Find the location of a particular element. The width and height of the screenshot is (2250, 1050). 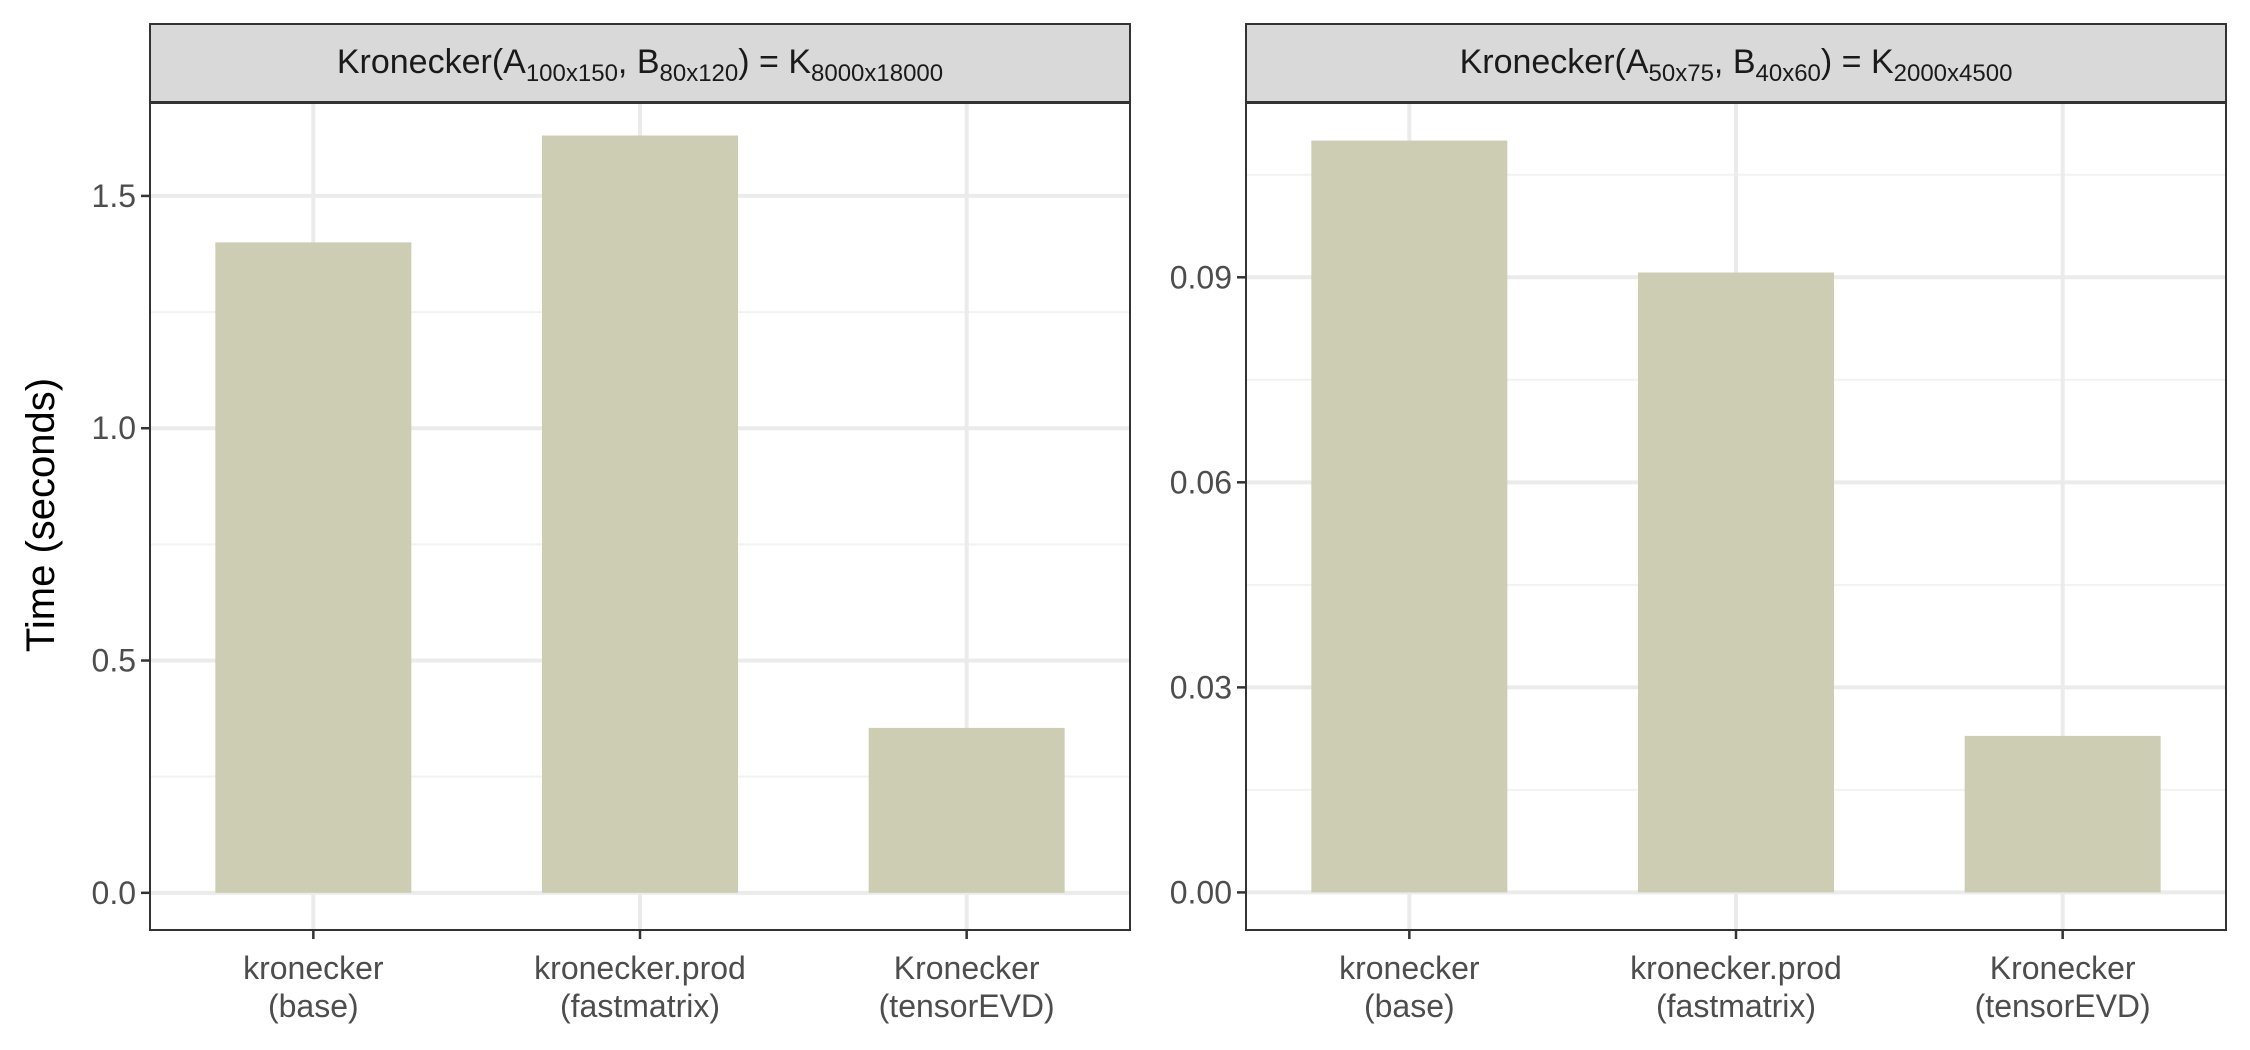

y-tick-label: 0.06 is located at coordinates (1201, 482).